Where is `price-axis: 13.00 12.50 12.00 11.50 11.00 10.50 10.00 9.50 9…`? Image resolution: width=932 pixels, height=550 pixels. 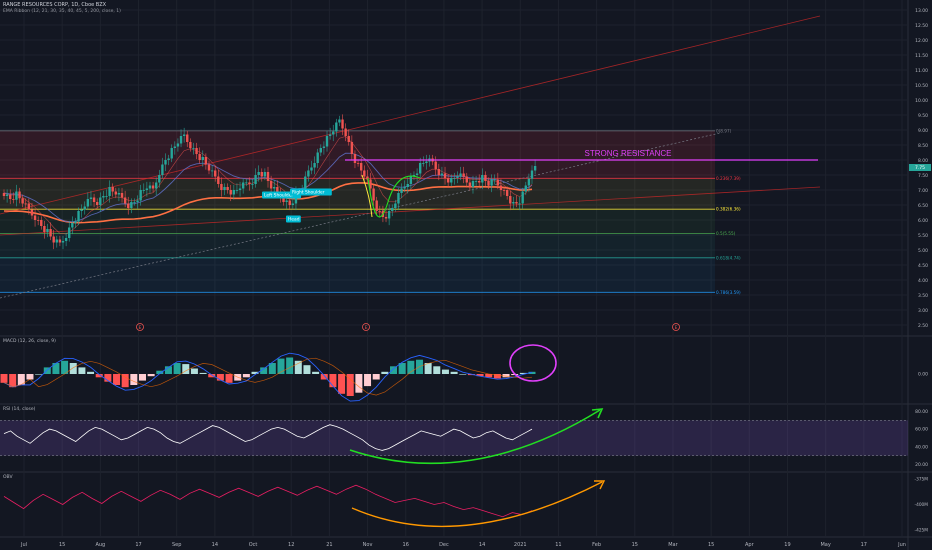
price-axis: 13.00 12.50 12.00 11.50 11.00 10.50 10.00 9.50 9… is located at coordinates (920, 271).